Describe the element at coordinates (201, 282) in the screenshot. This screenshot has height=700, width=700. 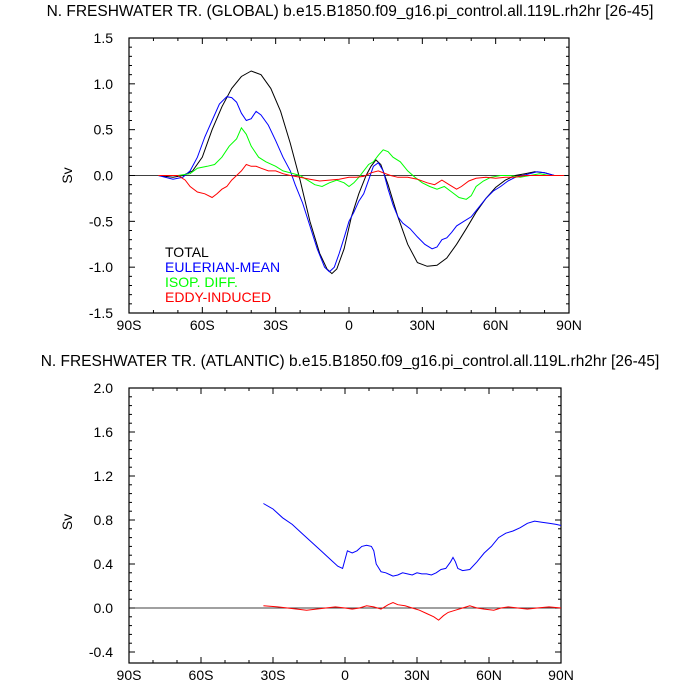
I see `legend-item-isop-diff: ISOP. DIFF.` at that location.